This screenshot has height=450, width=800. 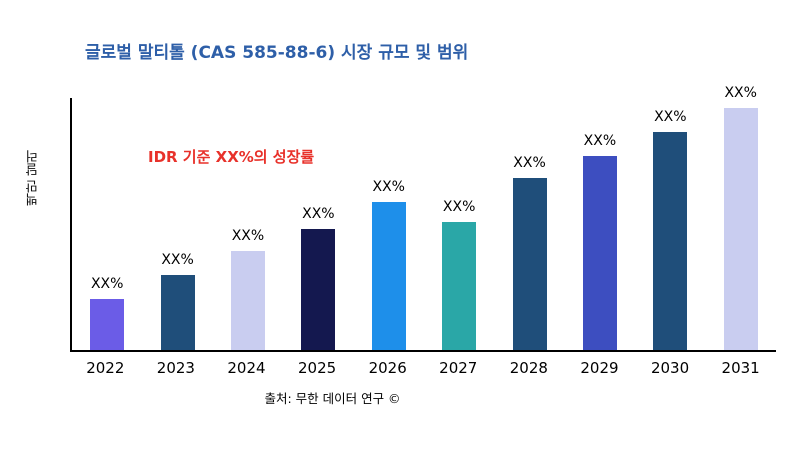 I want to click on x-axis-label: 2029, so click(x=599, y=368).